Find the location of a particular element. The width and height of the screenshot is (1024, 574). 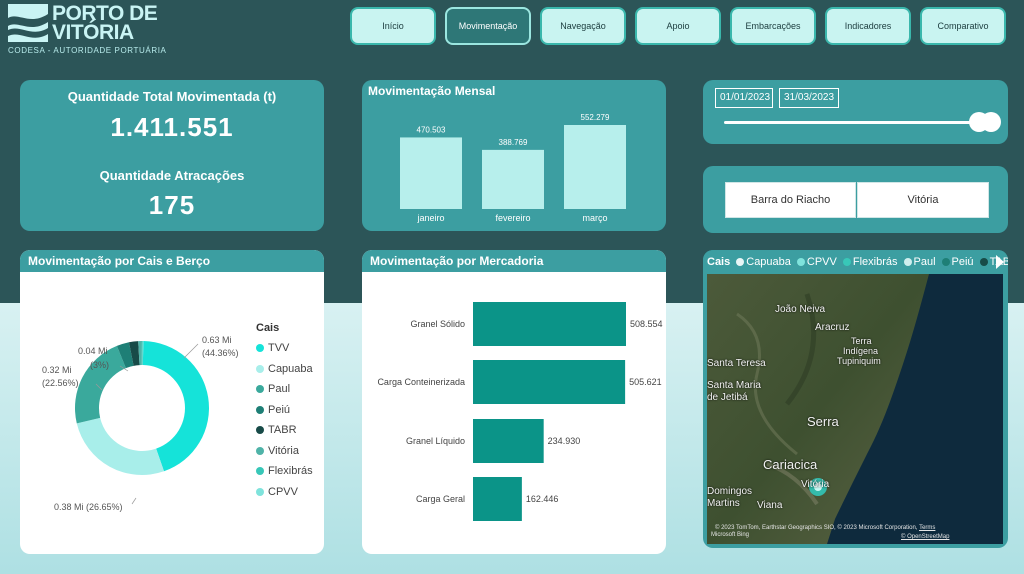

monthly-bar-janeiro is located at coordinates (431, 173).